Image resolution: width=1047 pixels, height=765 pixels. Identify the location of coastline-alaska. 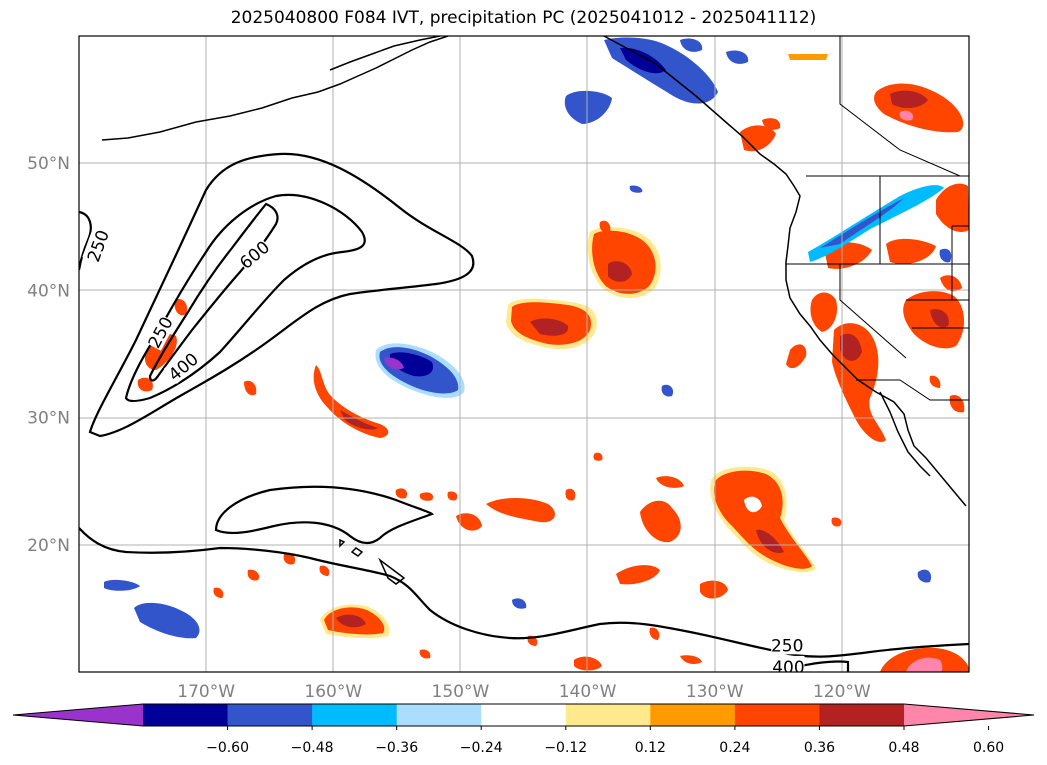
(385, 53).